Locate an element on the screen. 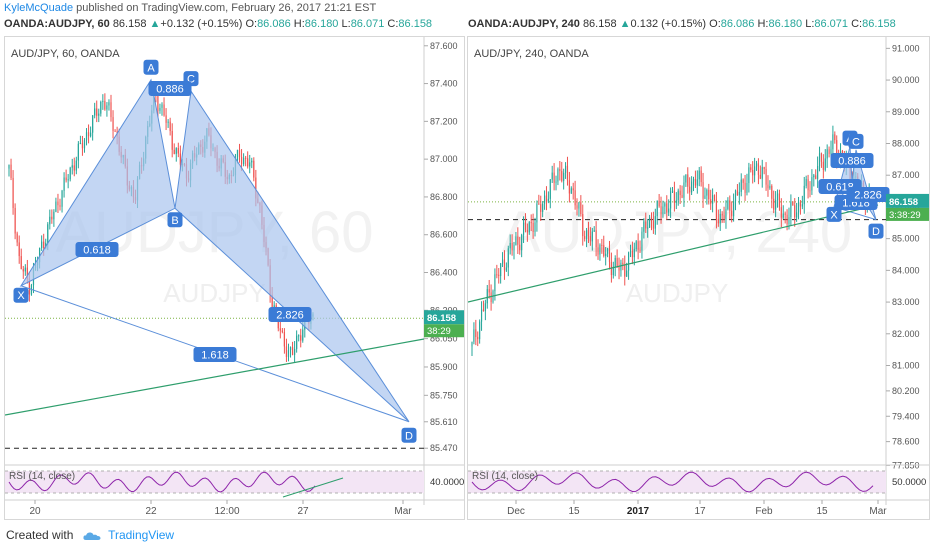 The image size is (932, 550). author-link: KyleMcQuade is located at coordinates (39, 8).